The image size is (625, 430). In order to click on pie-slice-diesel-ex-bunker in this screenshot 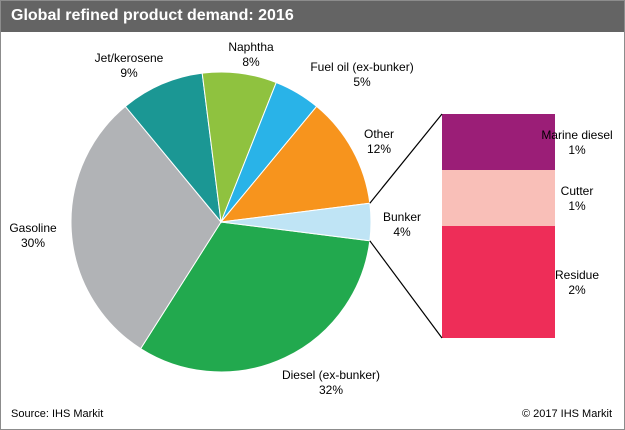, I will do `click(255, 297)`.